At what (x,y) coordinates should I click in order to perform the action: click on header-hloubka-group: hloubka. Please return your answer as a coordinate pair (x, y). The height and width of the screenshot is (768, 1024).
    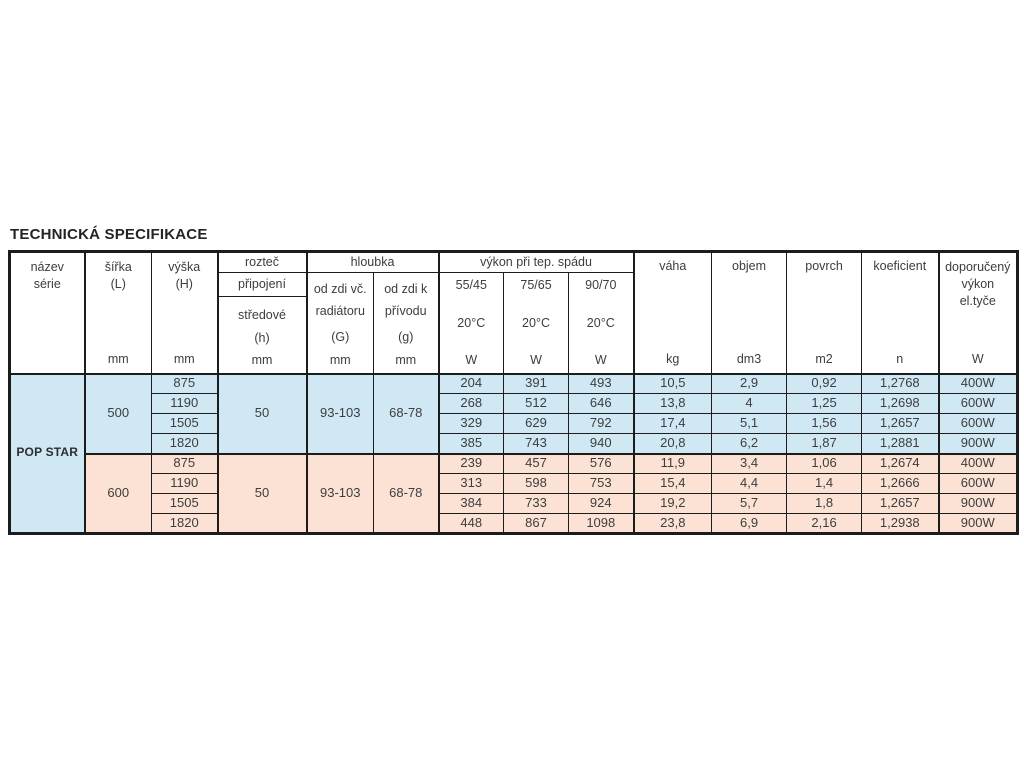
    Looking at the image, I should click on (372, 262).